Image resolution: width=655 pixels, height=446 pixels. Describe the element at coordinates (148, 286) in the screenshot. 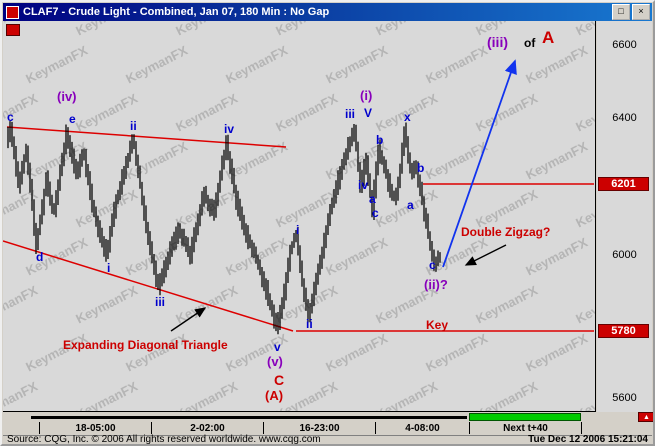

I see `trendline-lower-diagonal` at that location.